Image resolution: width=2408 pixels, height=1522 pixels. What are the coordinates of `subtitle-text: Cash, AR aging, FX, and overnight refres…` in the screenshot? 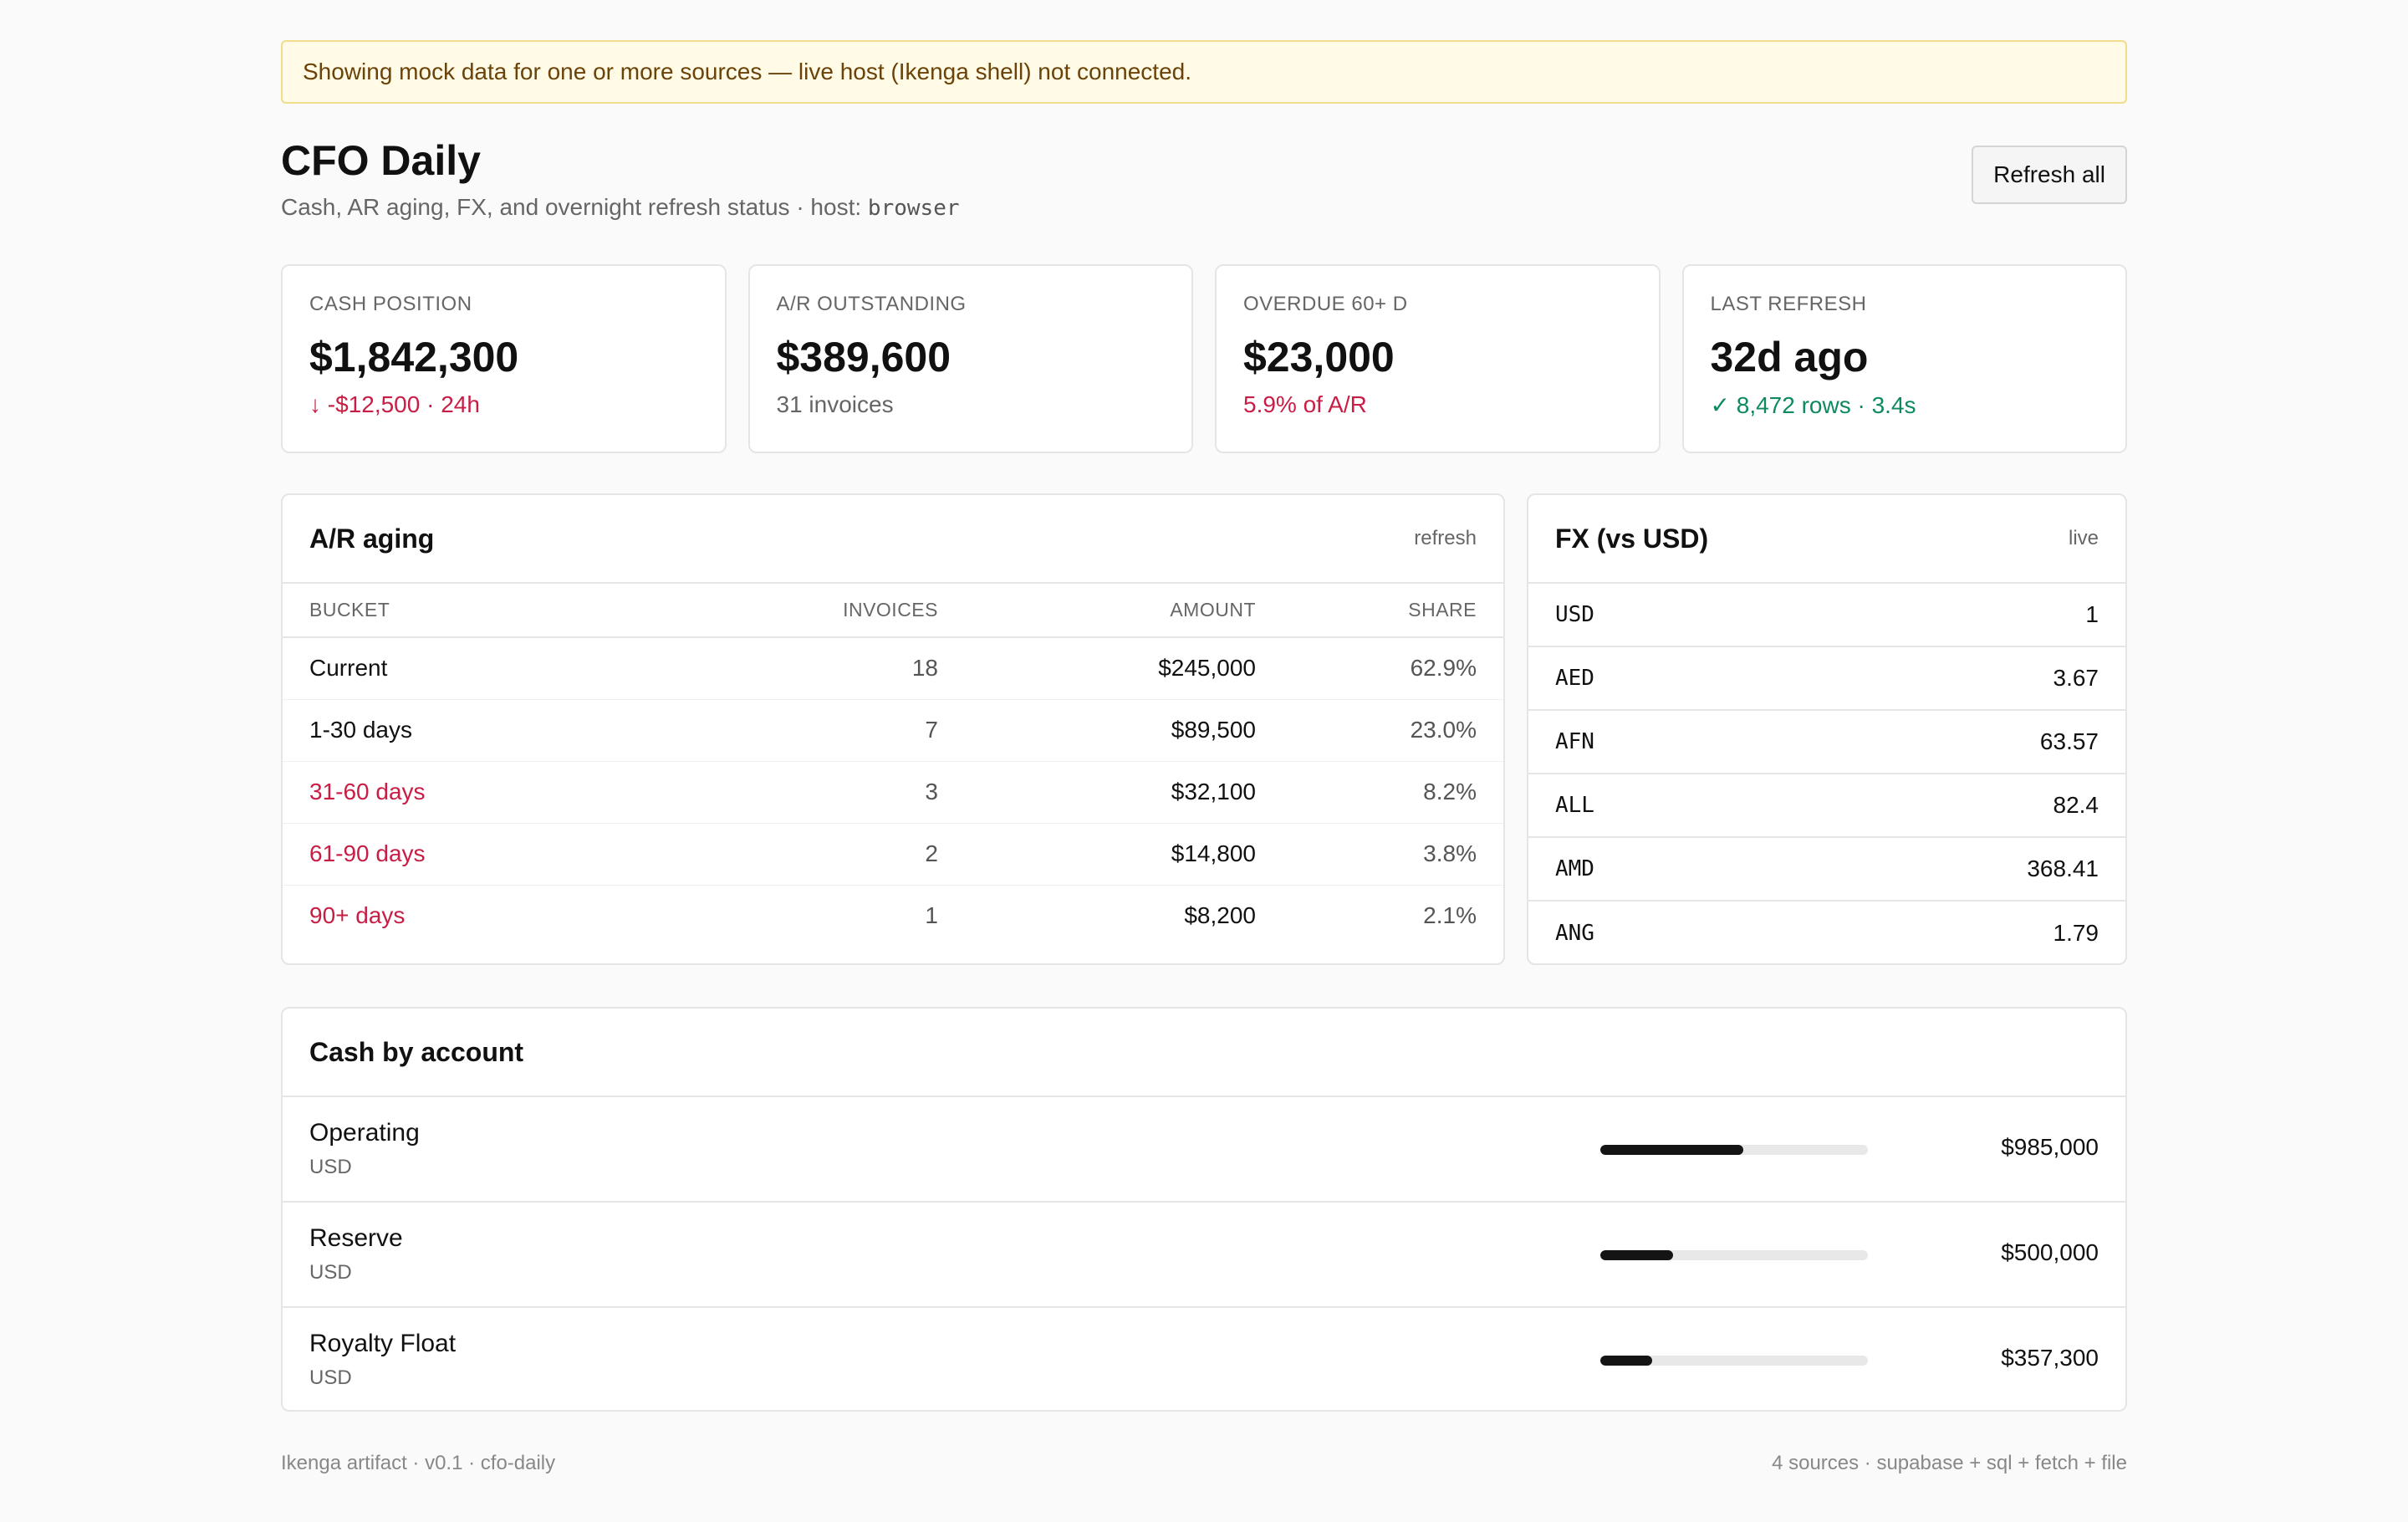 It's located at (575, 207).